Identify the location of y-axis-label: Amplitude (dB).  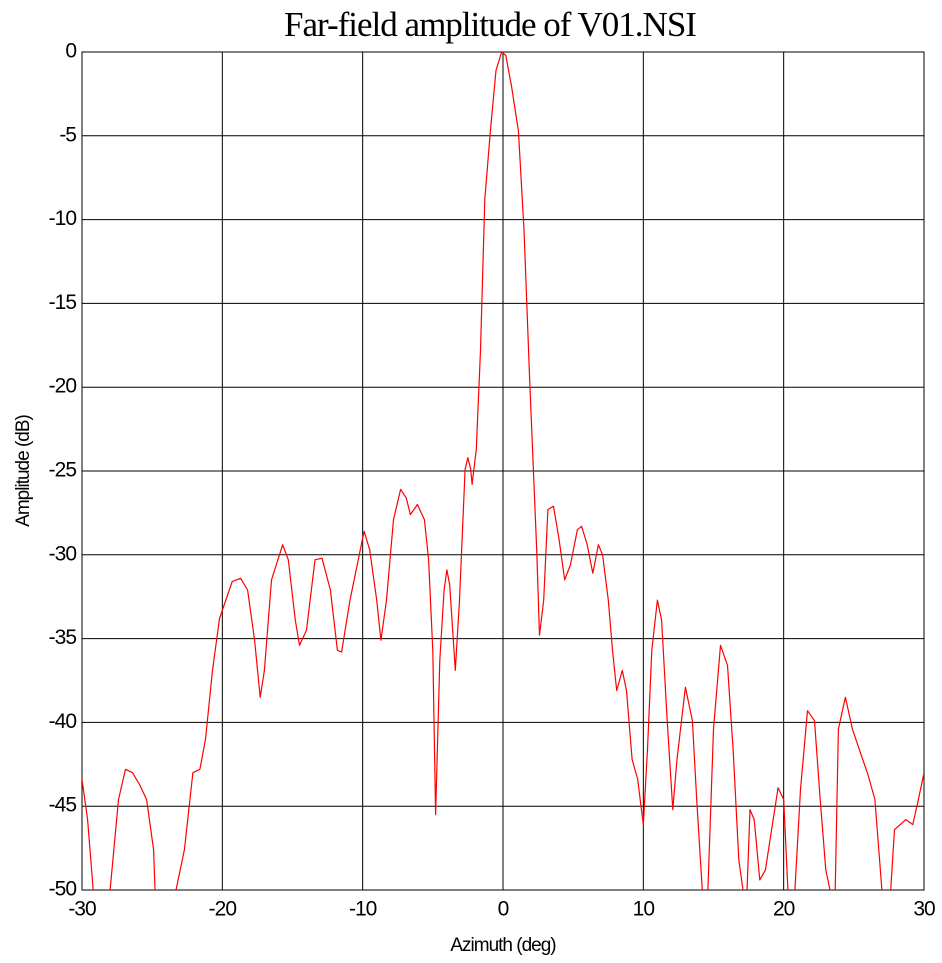
(23, 471).